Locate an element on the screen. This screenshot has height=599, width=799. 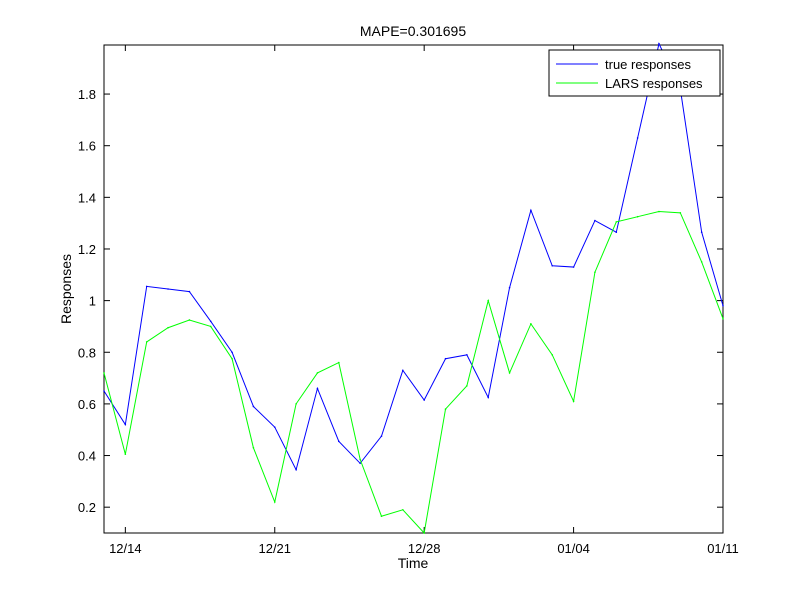
y-tick-label: 0.8 is located at coordinates (87, 352).